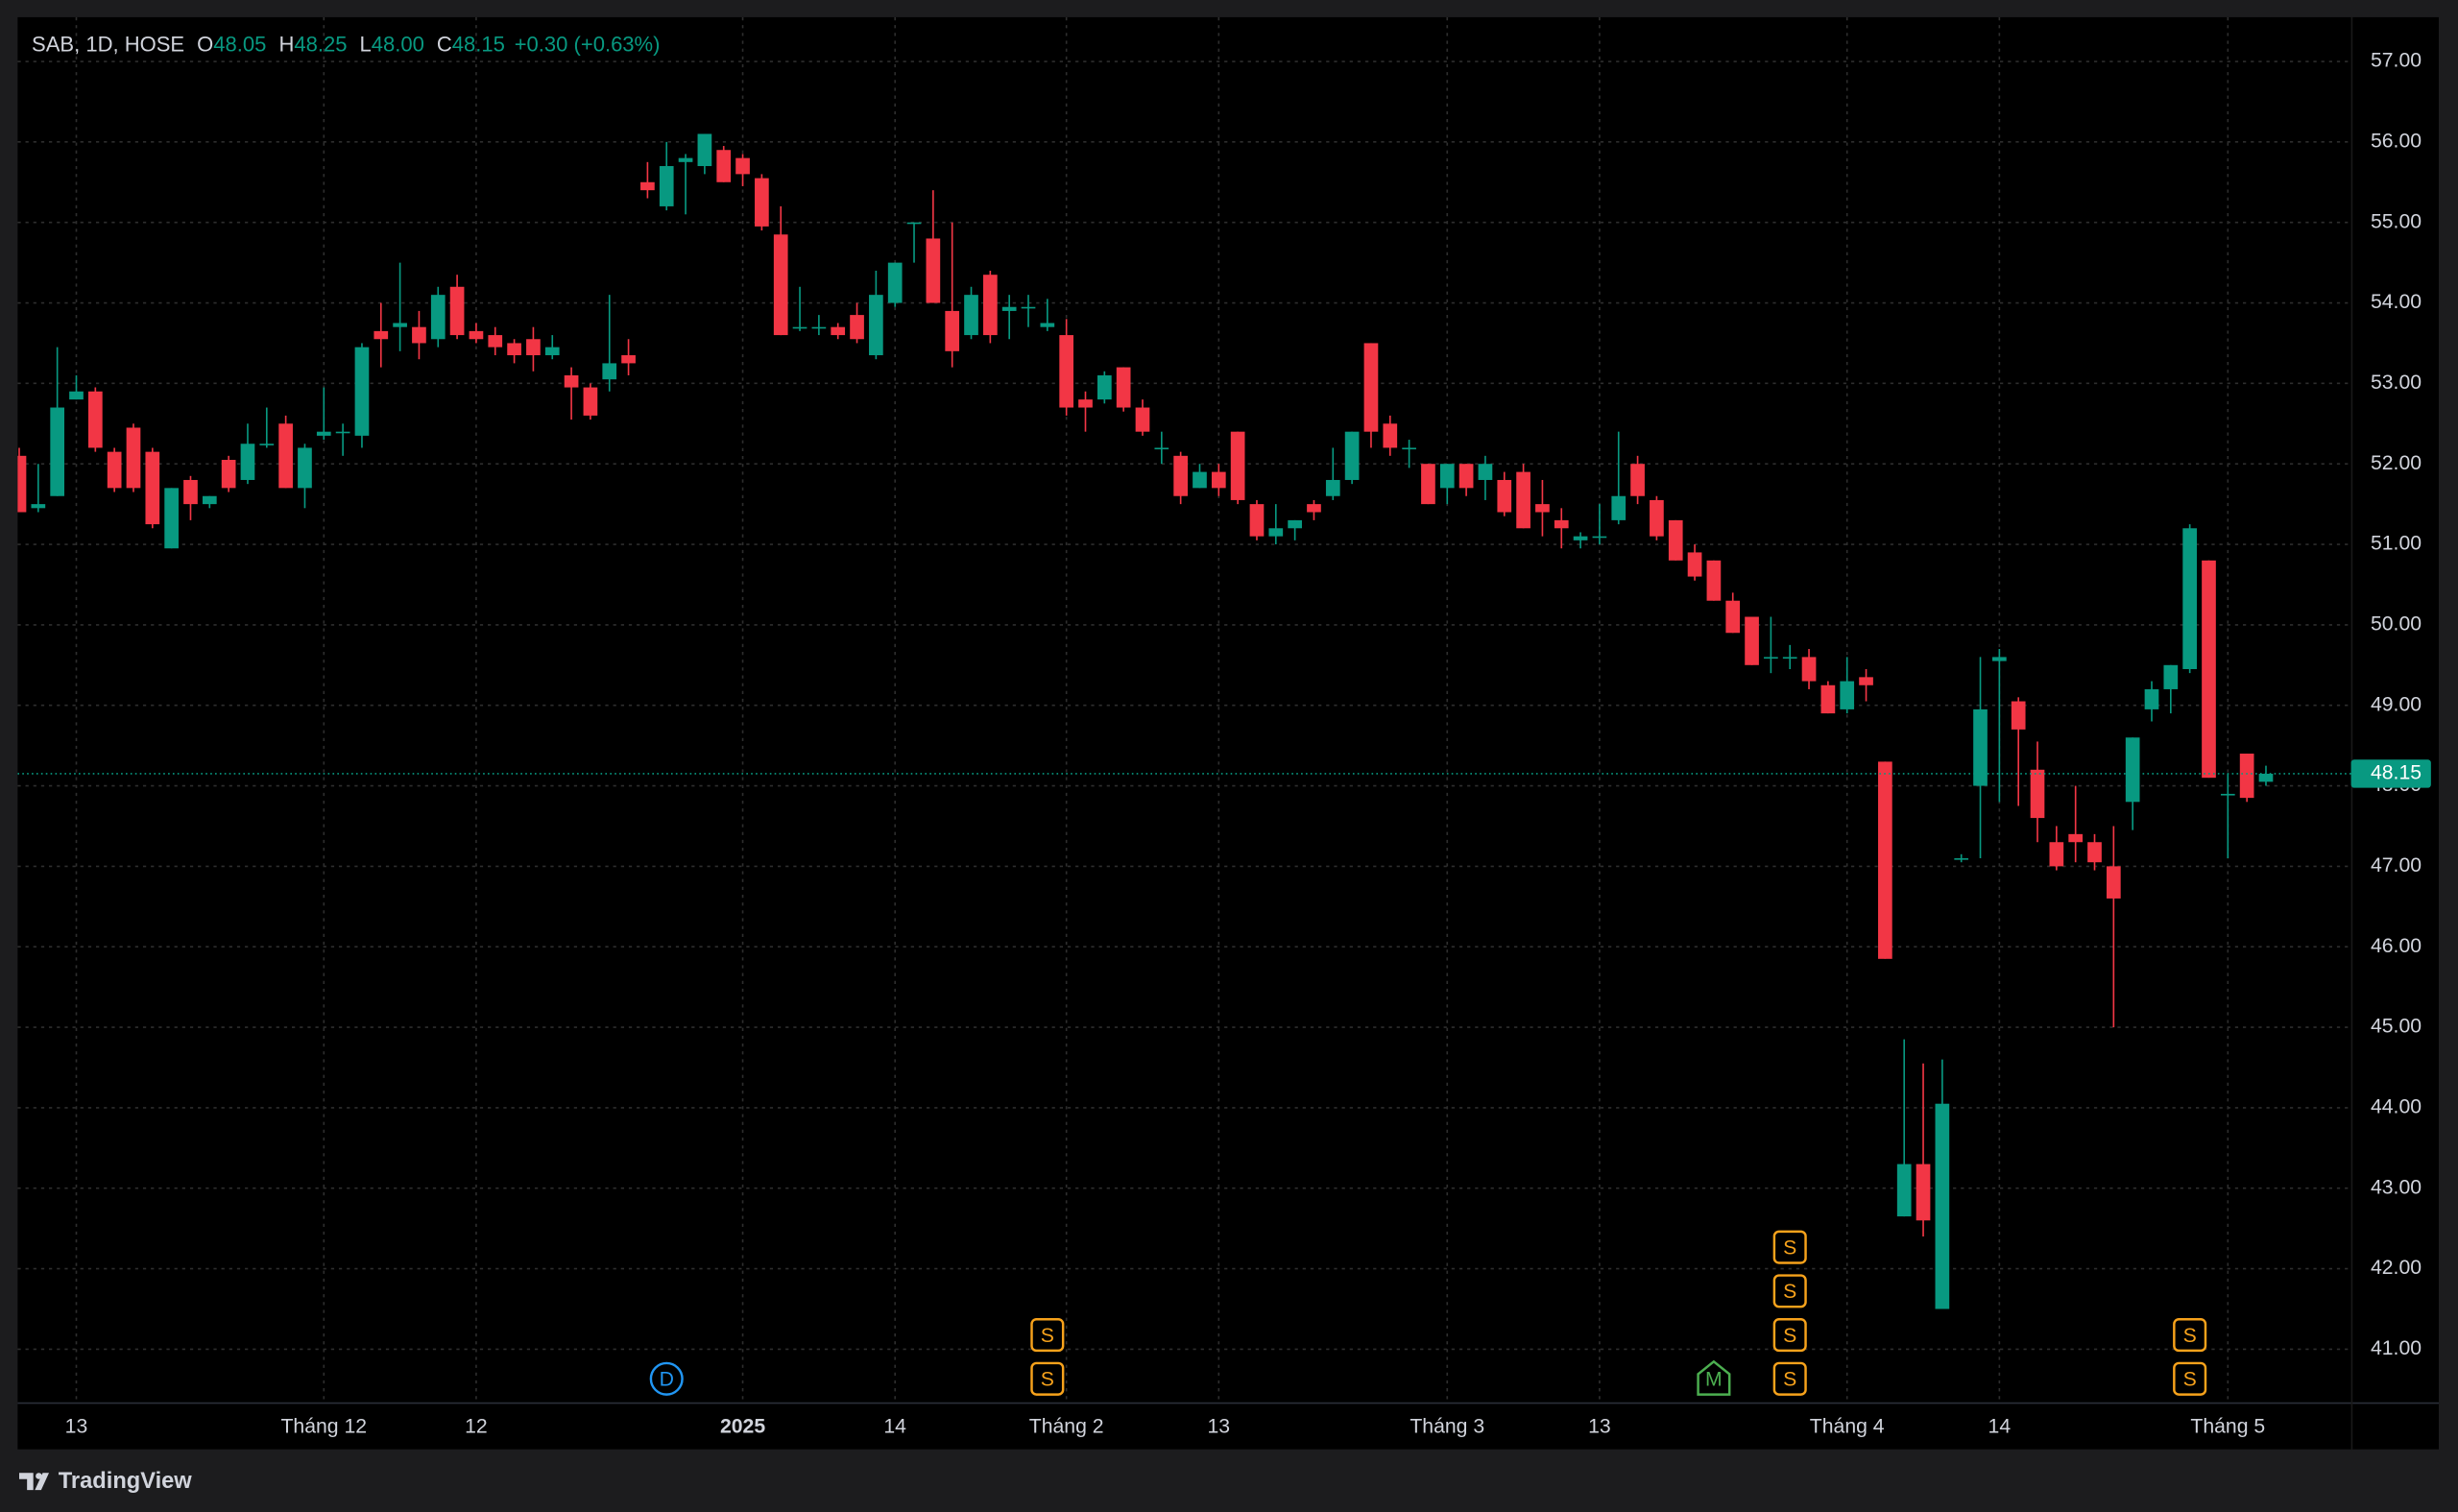  I want to click on x-tick-label: 12, so click(477, 1426).